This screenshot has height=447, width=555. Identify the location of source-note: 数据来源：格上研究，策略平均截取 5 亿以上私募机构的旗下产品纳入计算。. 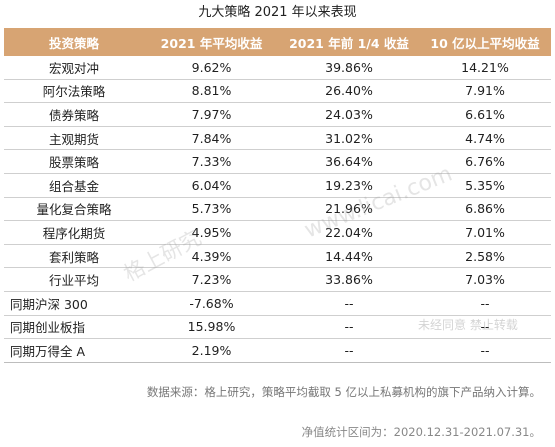
(343, 392).